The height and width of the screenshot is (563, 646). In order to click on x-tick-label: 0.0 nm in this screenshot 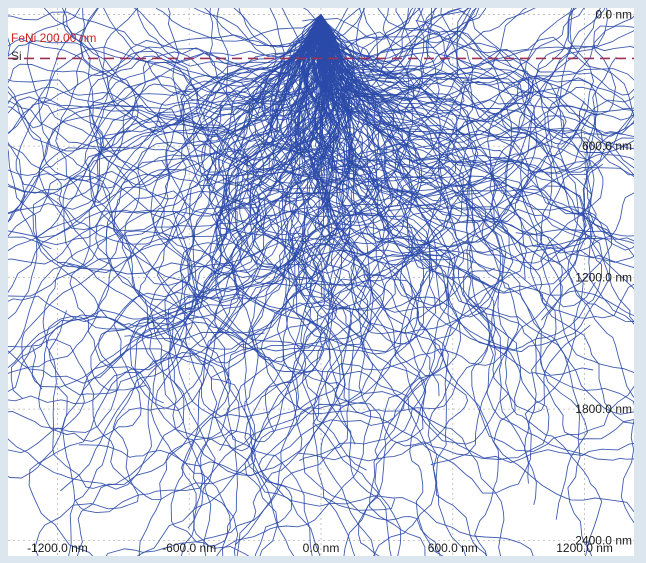, I will do `click(321, 548)`.